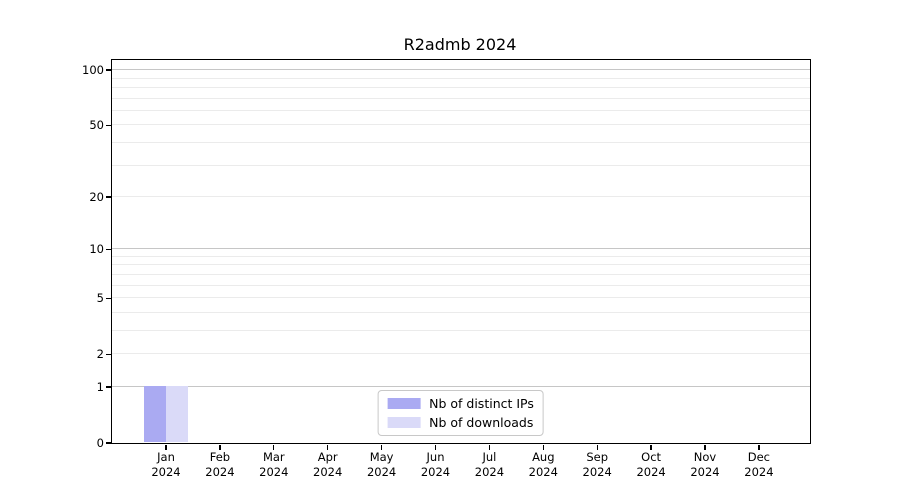 Image resolution: width=900 pixels, height=500 pixels. I want to click on x-tick-label: Dec 2024, so click(759, 465).